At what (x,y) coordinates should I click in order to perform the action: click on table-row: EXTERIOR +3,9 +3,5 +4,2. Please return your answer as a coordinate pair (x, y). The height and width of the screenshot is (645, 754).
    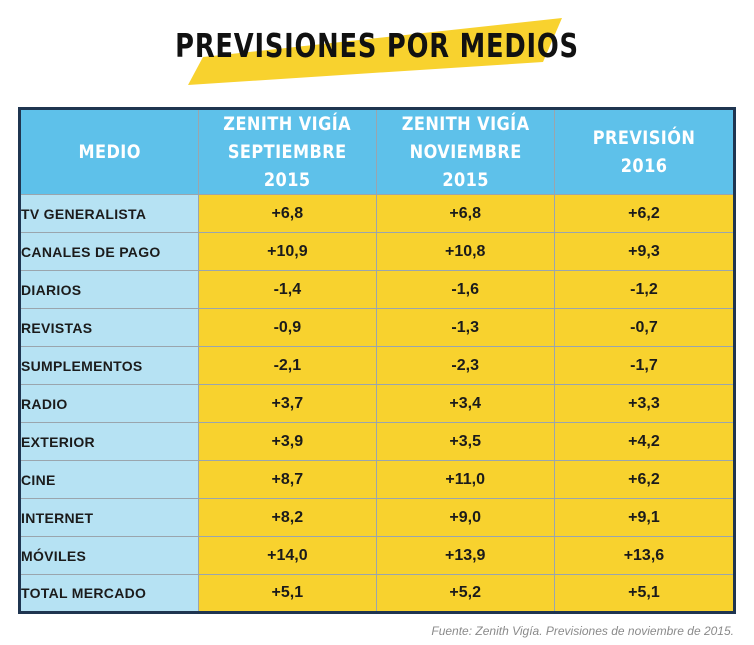
    Looking at the image, I should click on (377, 441).